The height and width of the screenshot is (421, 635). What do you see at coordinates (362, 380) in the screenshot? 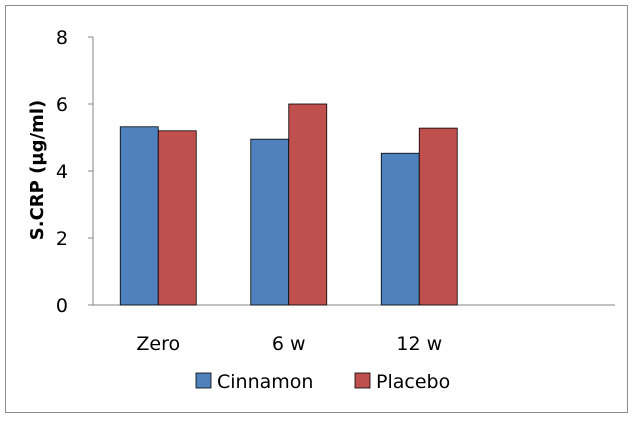
I see `legend-swatch-placebo` at bounding box center [362, 380].